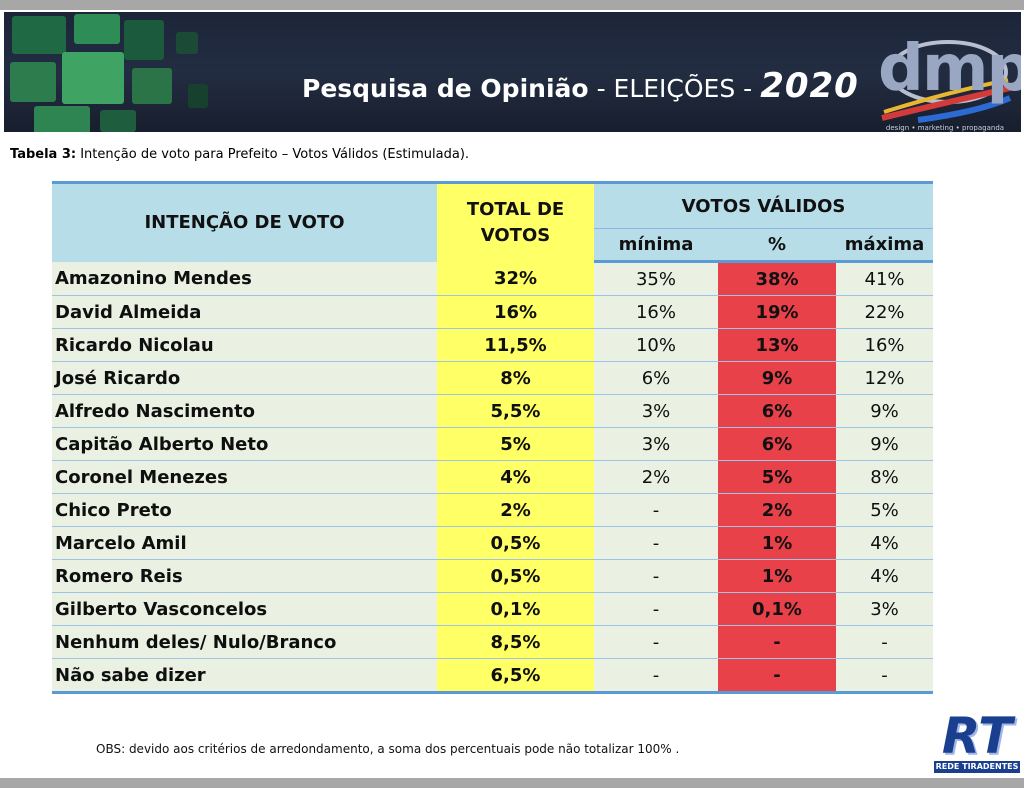 This screenshot has width=1024, height=788. What do you see at coordinates (244, 477) in the screenshot?
I see `candidate-name: Coronel Menezes` at bounding box center [244, 477].